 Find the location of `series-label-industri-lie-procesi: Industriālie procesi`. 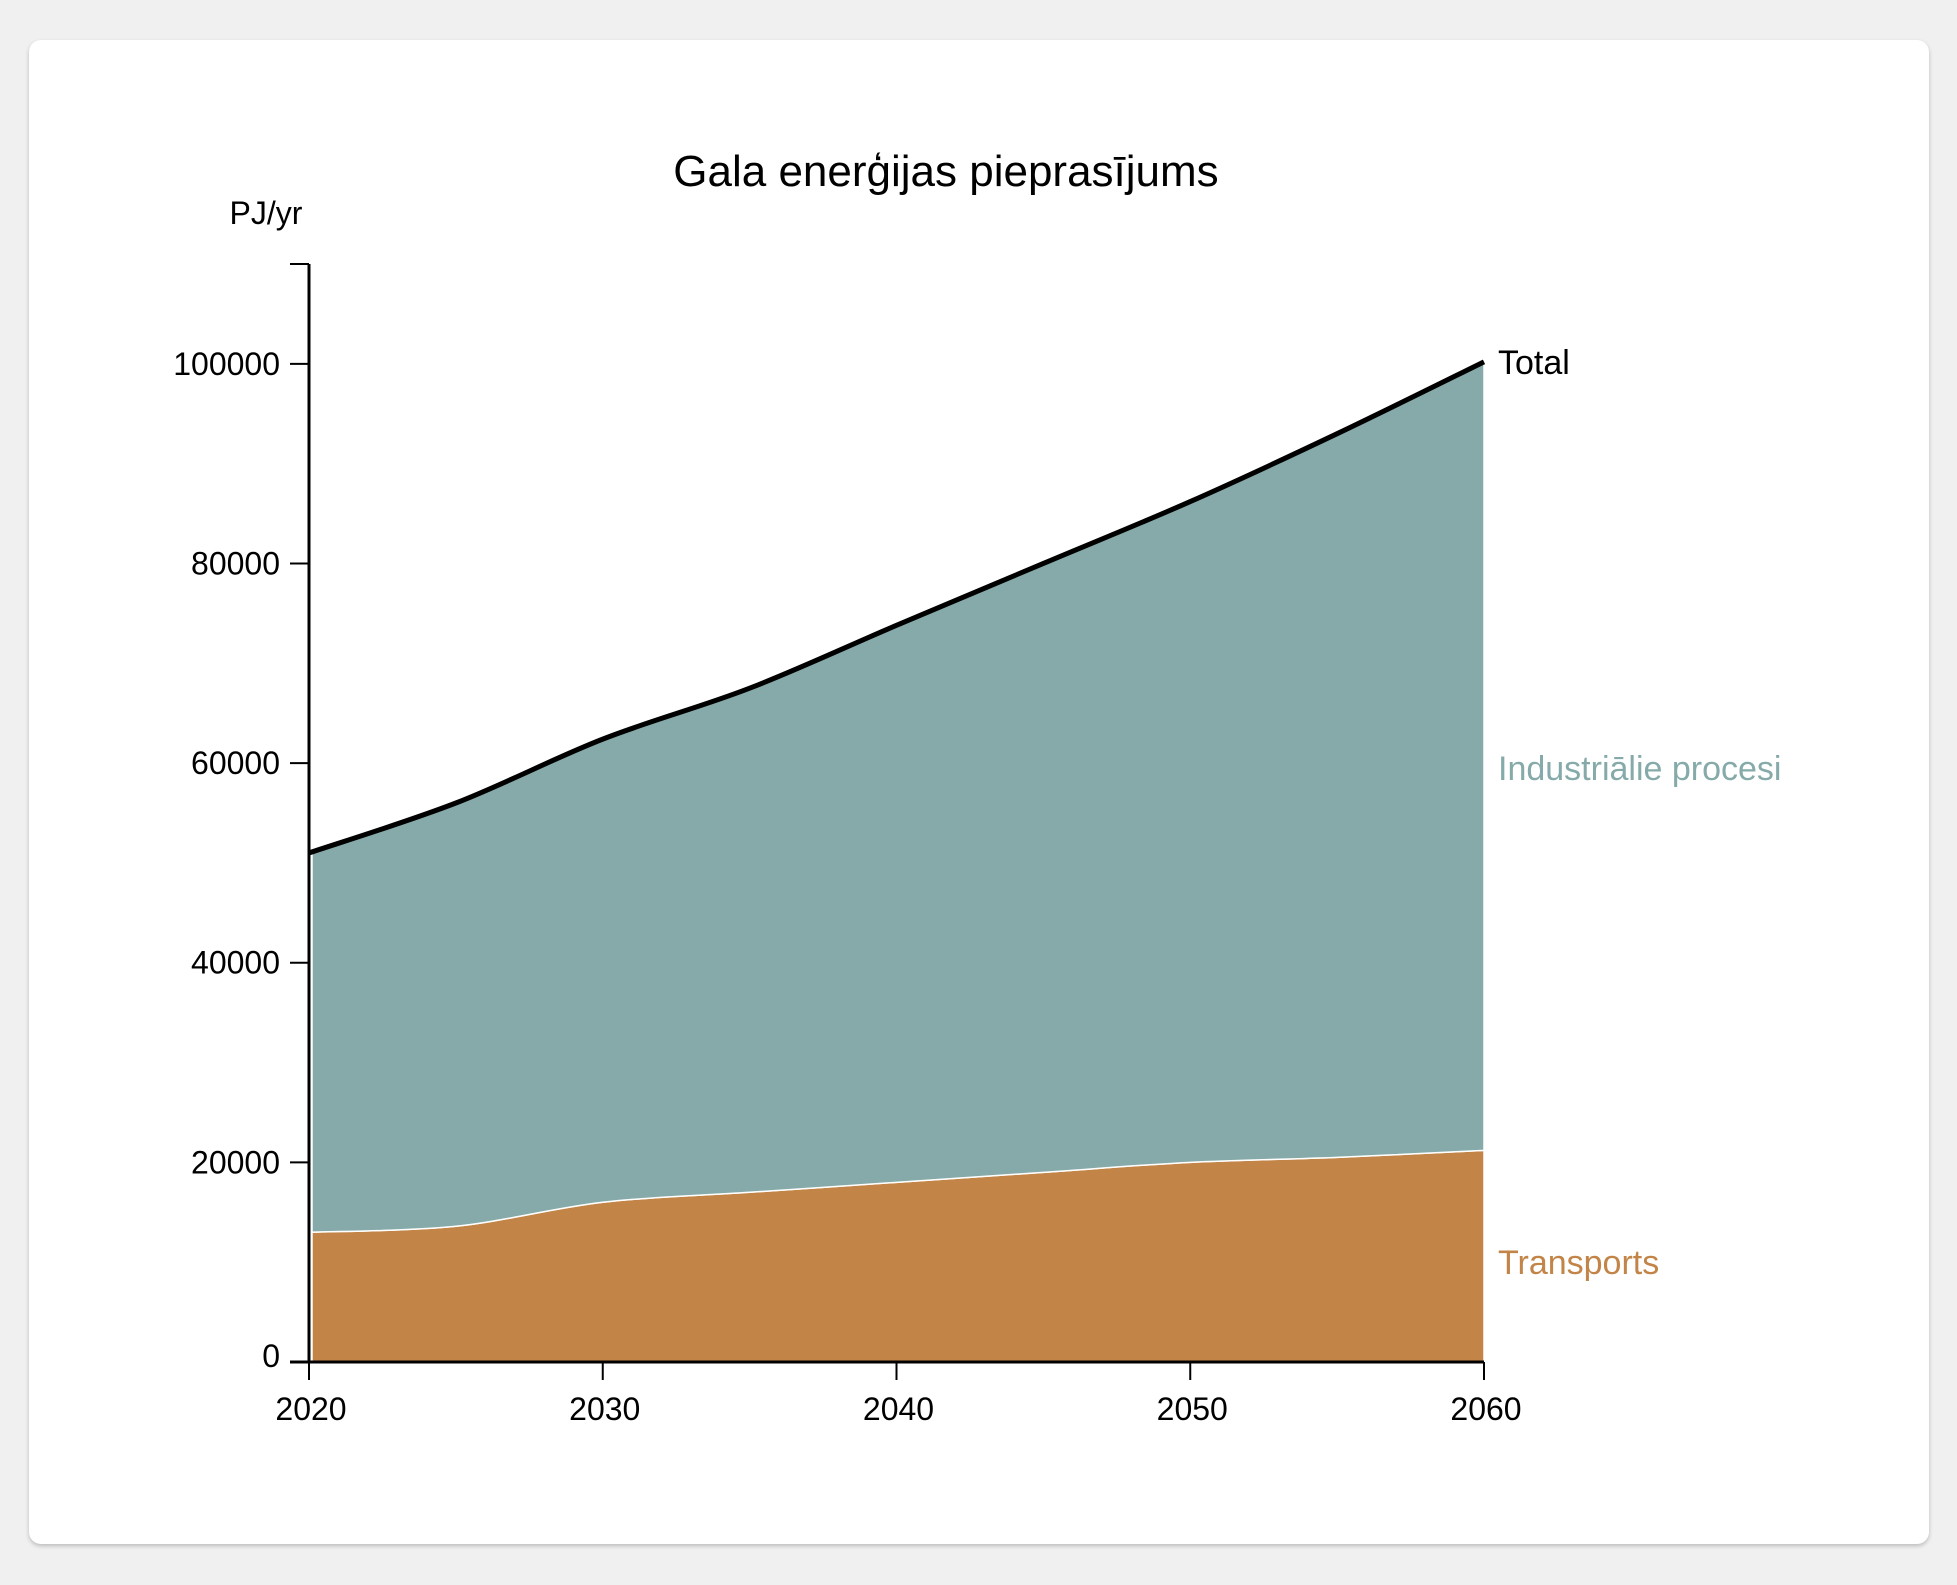

series-label-industri-lie-procesi: Industriālie procesi is located at coordinates (1639, 769).